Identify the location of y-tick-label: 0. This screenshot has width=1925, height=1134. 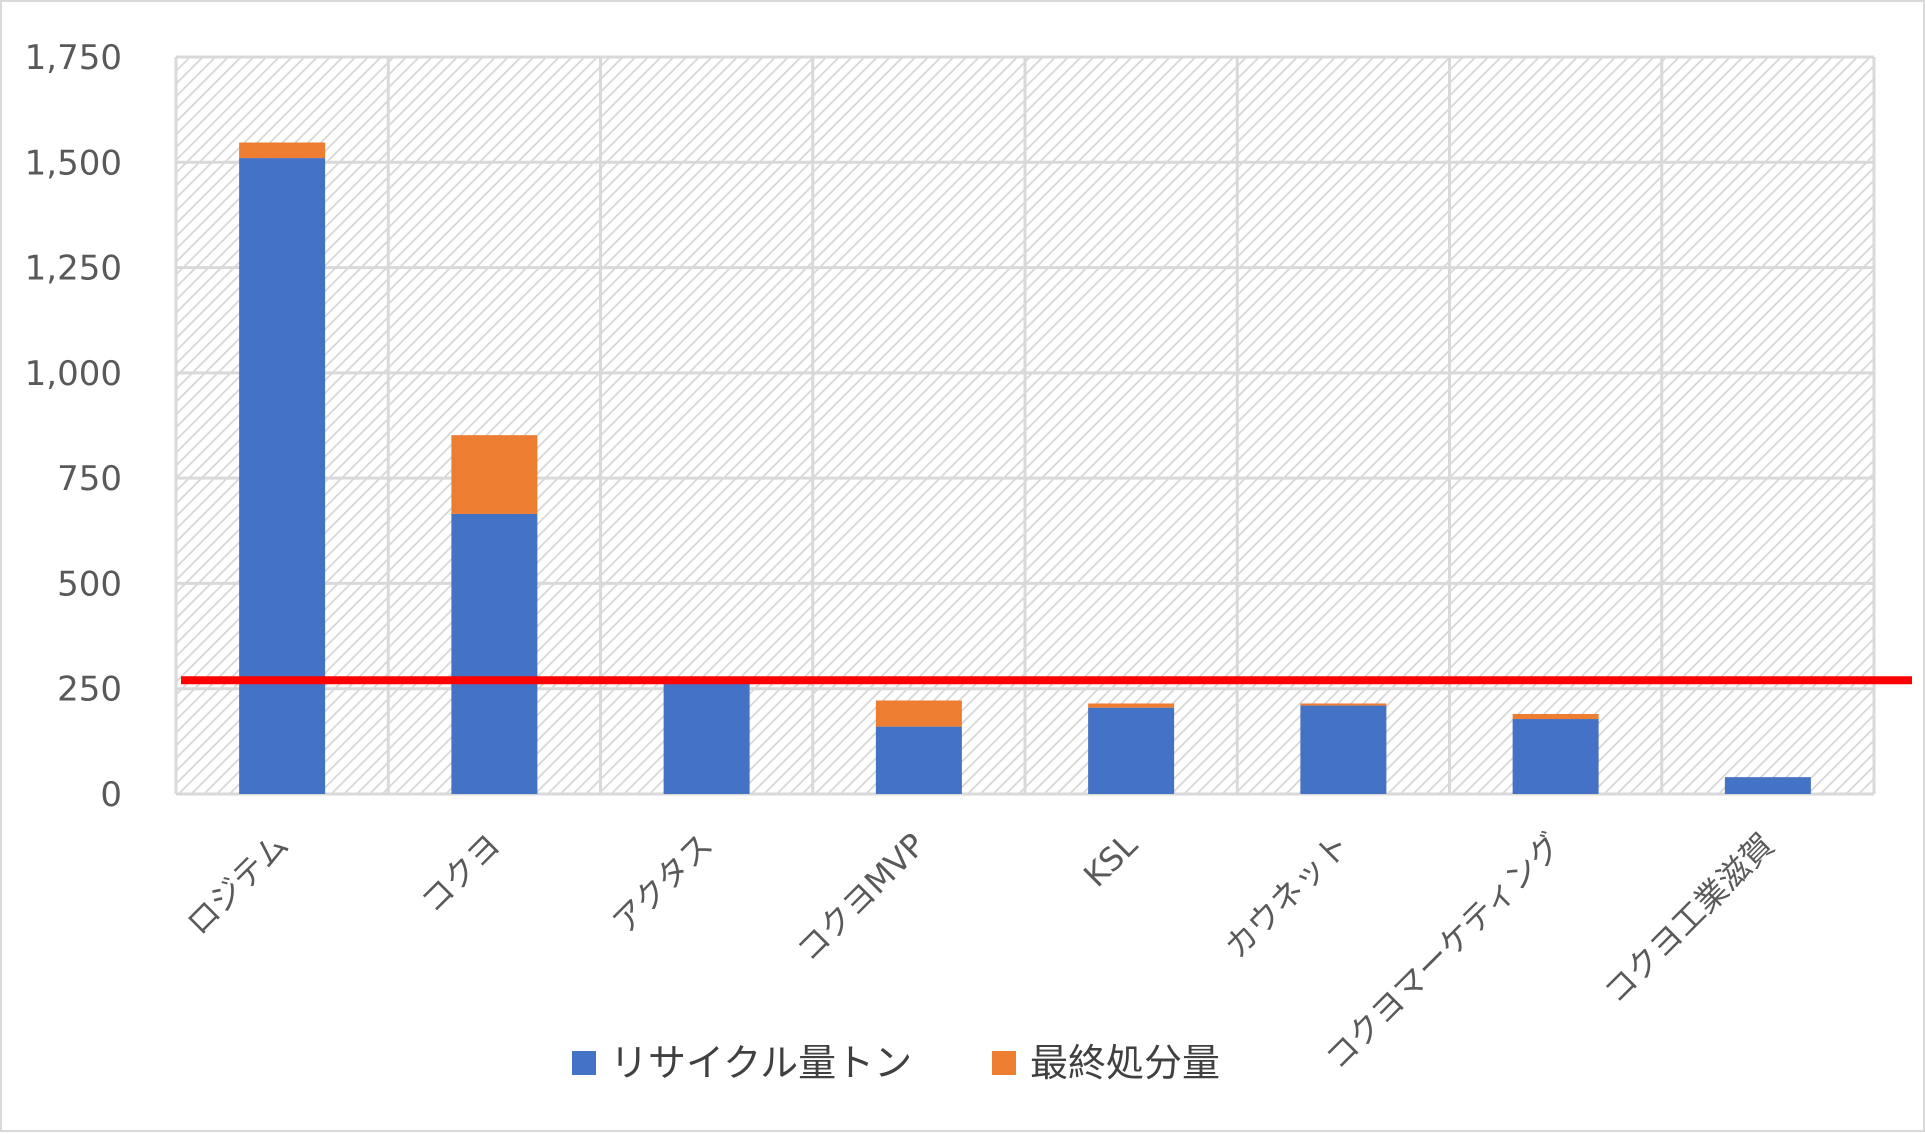
(111, 795).